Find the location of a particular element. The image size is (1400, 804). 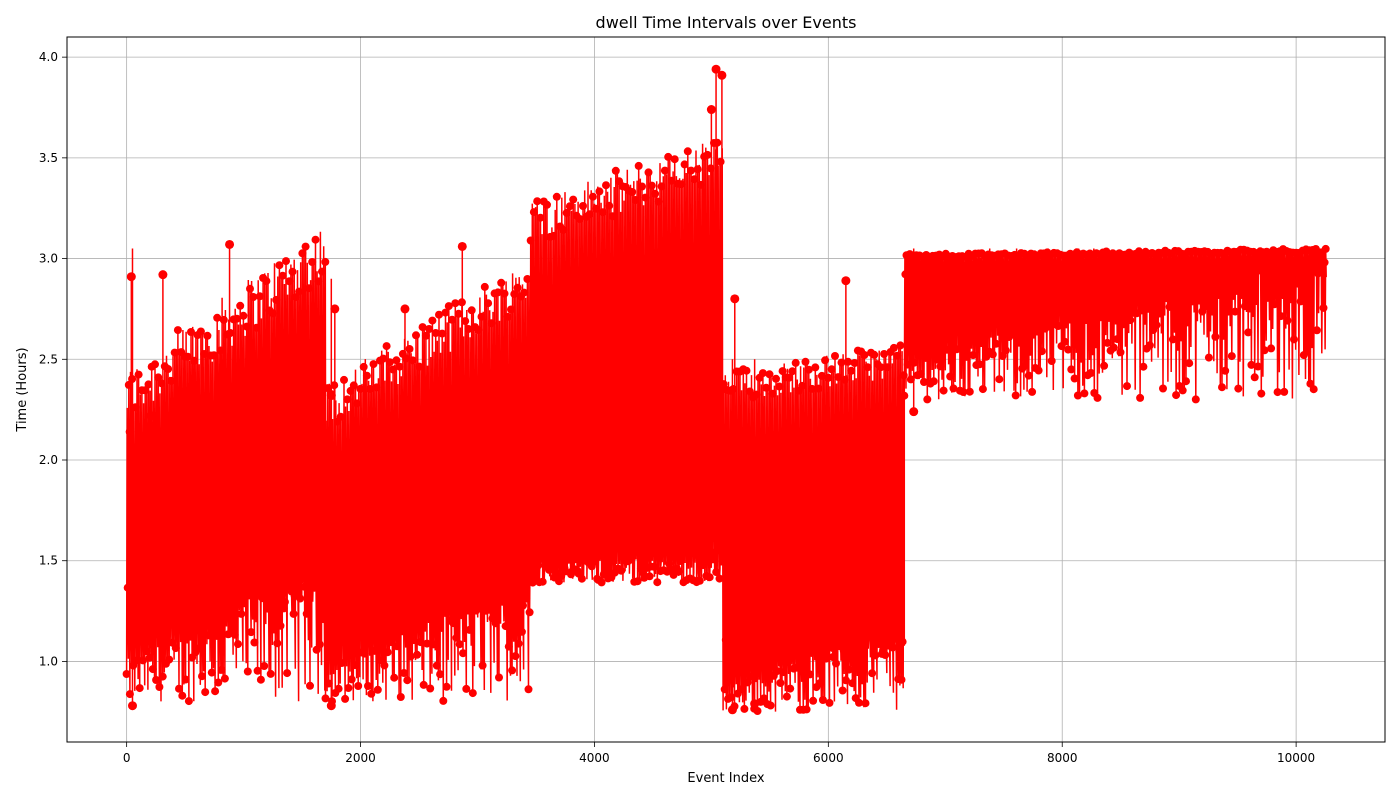

y-tick-label: 2.0 is located at coordinates (48, 460).